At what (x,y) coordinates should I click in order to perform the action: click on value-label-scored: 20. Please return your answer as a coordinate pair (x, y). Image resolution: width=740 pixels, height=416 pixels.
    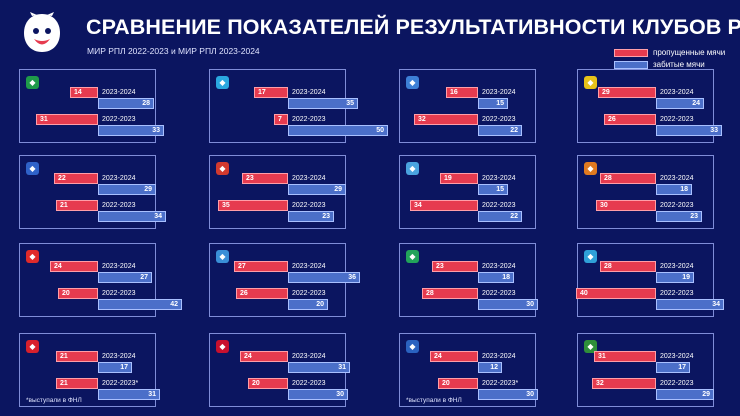
    Looking at the image, I should click on (320, 304).